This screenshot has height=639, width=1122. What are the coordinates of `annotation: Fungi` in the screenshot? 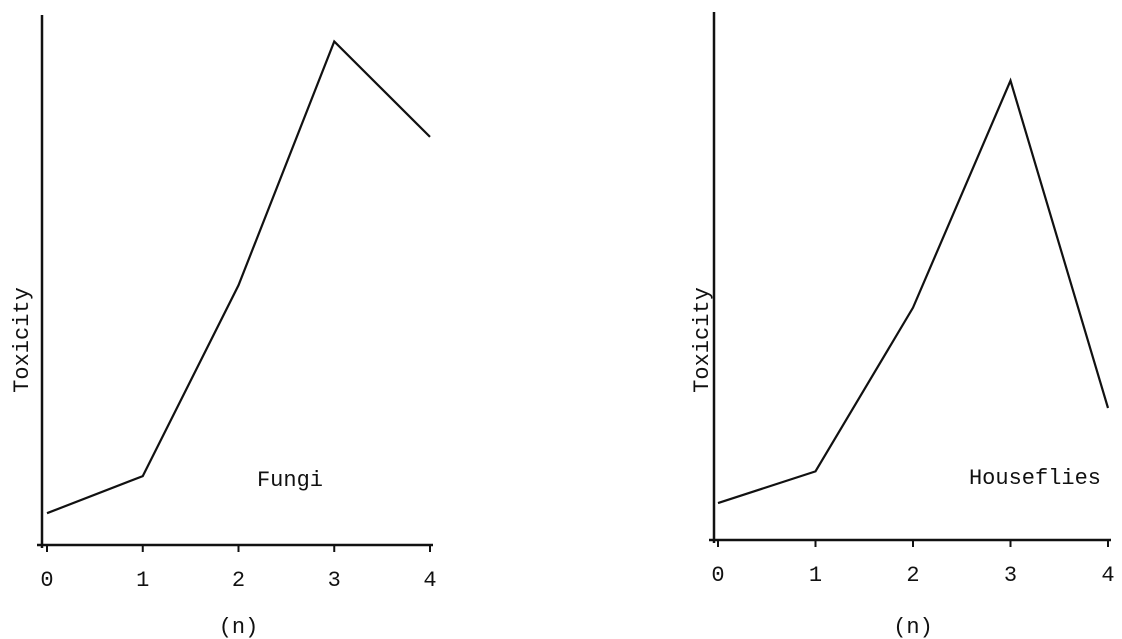 It's located at (290, 480).